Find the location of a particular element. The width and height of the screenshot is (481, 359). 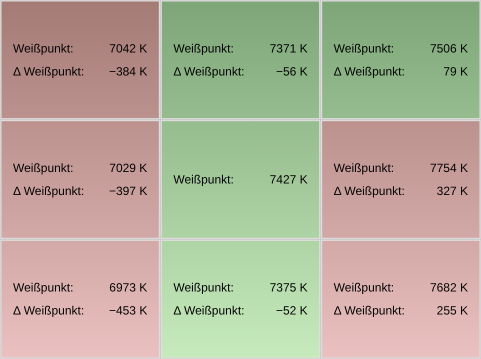

text: Δ Weißpunkt: −56 K is located at coordinates (240, 71).